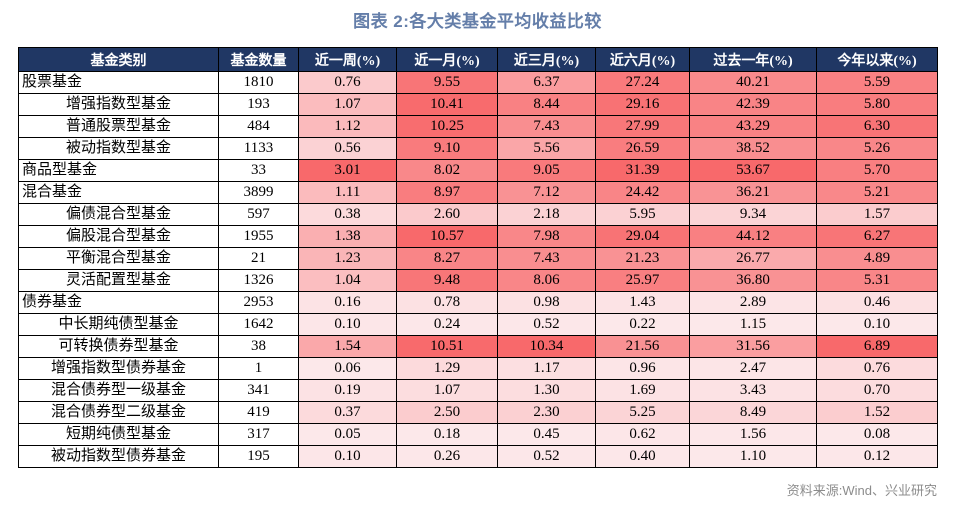 The width and height of the screenshot is (955, 509). Describe the element at coordinates (753, 236) in the screenshot. I see `return-value-cell: 44.12` at that location.